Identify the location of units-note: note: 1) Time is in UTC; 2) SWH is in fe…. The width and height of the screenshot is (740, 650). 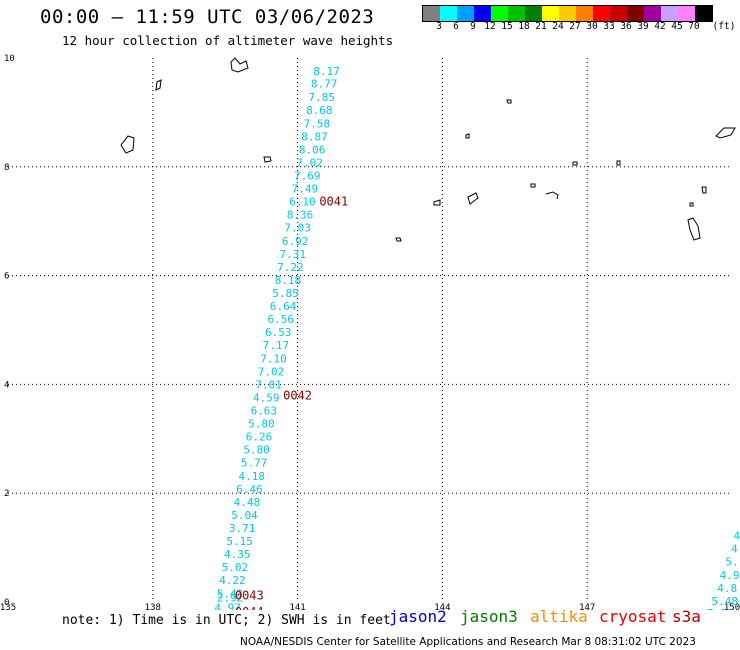
(226, 620).